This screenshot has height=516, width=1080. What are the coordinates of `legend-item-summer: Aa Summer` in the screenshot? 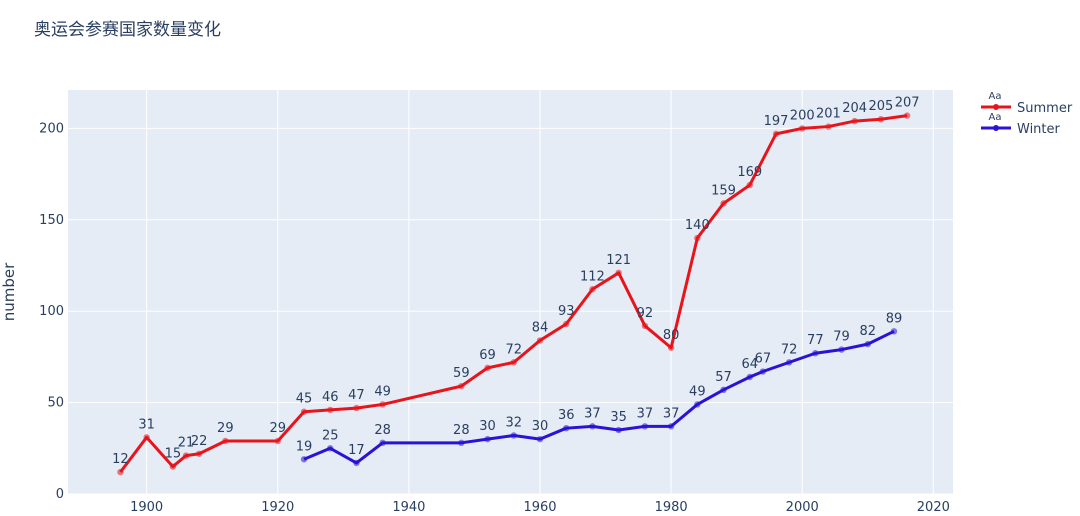 It's located at (1027, 103).